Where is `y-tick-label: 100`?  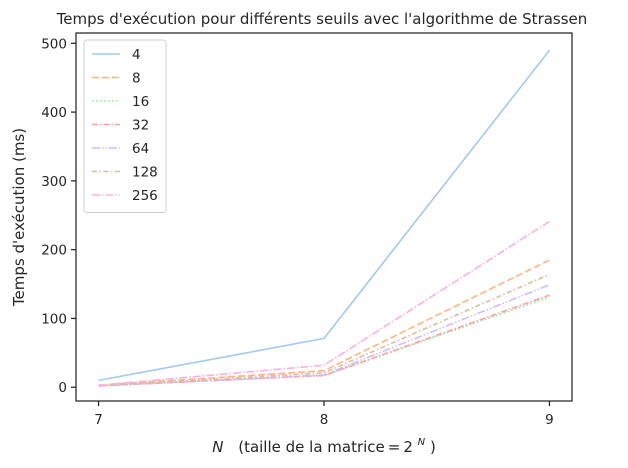 y-tick-label: 100 is located at coordinates (54, 319).